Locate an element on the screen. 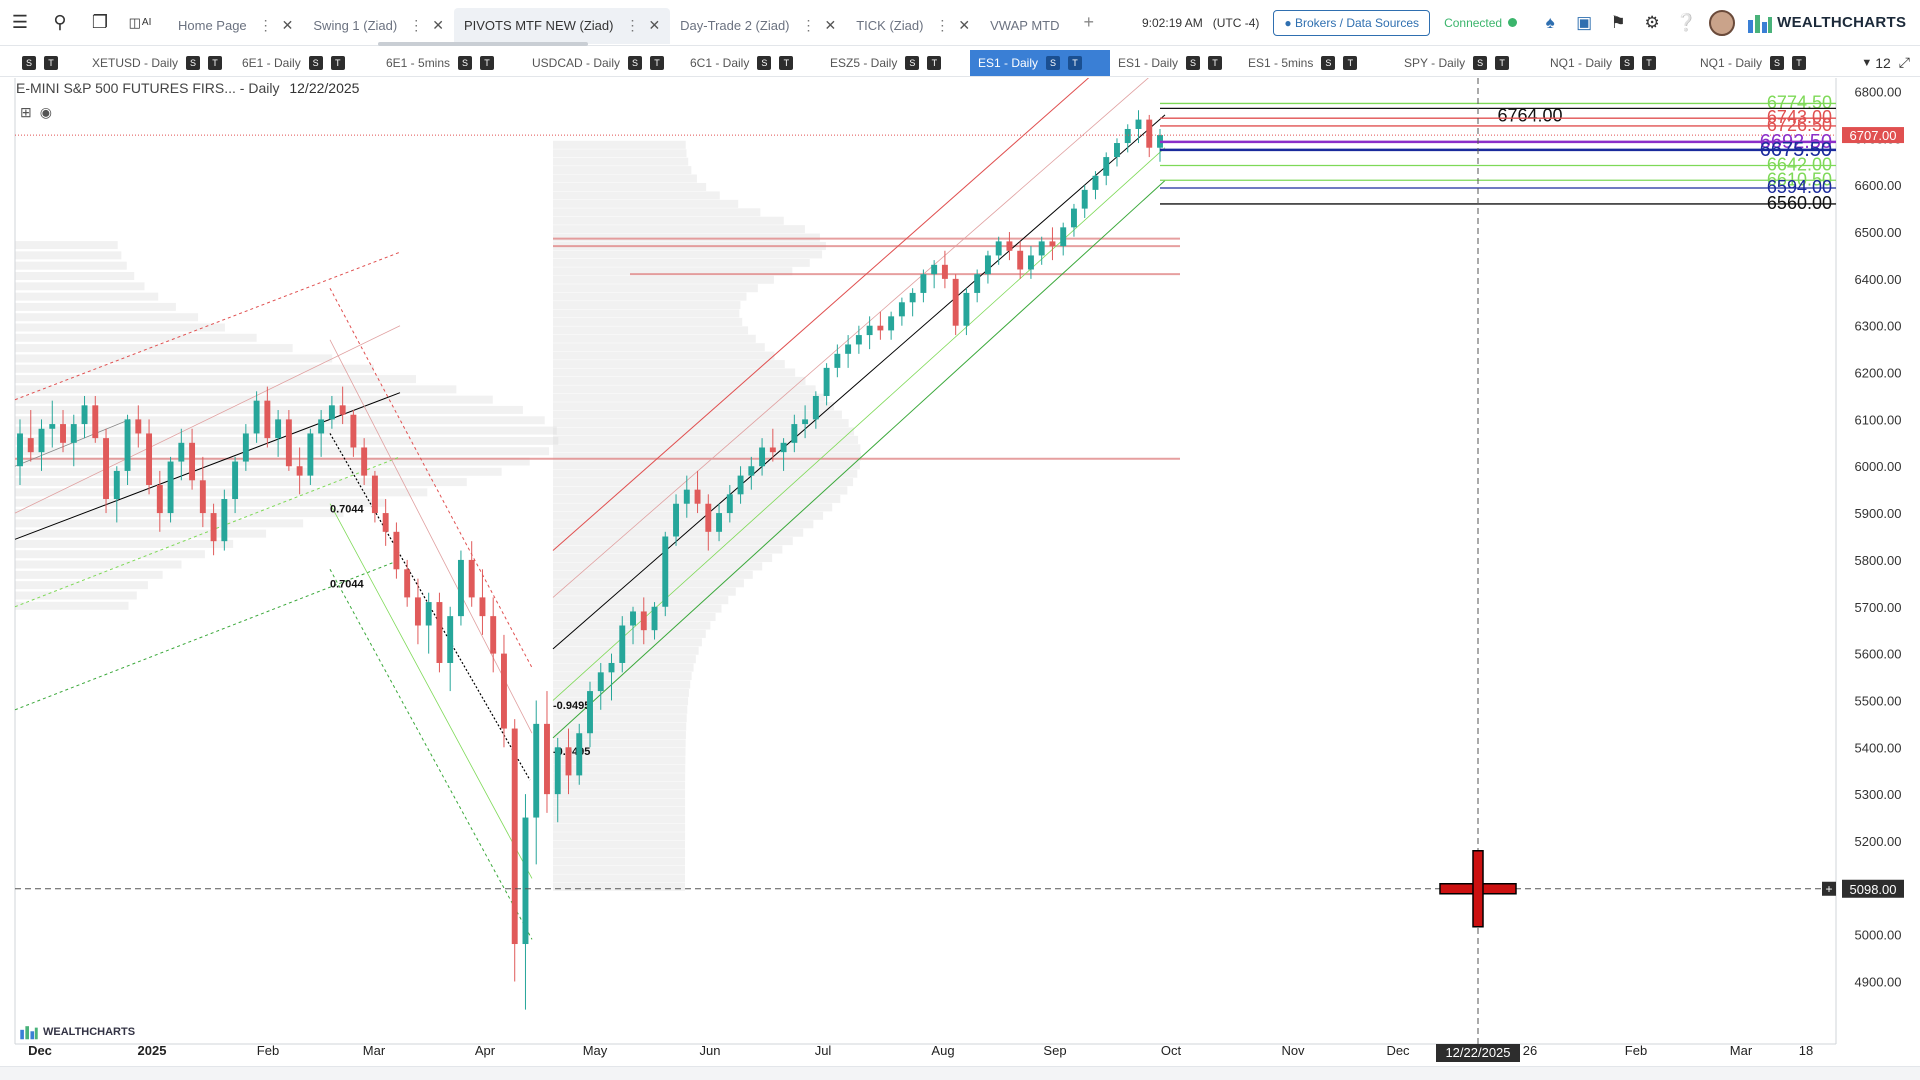 This screenshot has height=1080, width=1920. workspace-tab: Swing 1 (Ziad) ⋮ ✕ is located at coordinates (378, 26).